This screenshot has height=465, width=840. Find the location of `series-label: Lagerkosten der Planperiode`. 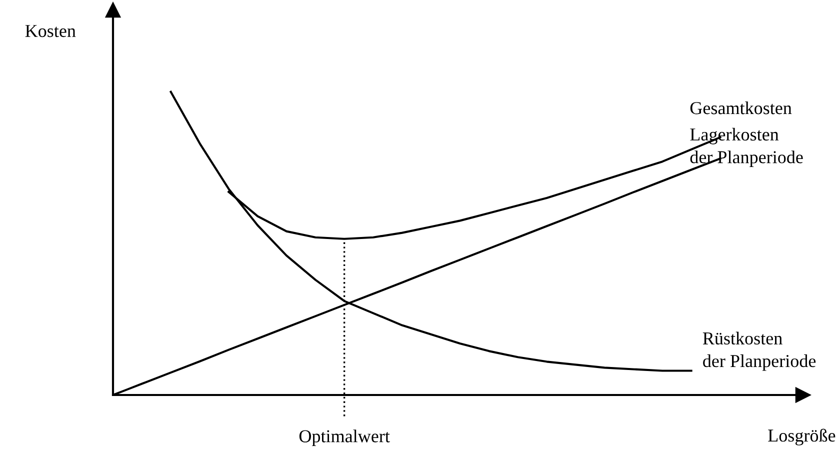

series-label: Lagerkosten der Planperiode is located at coordinates (746, 147).